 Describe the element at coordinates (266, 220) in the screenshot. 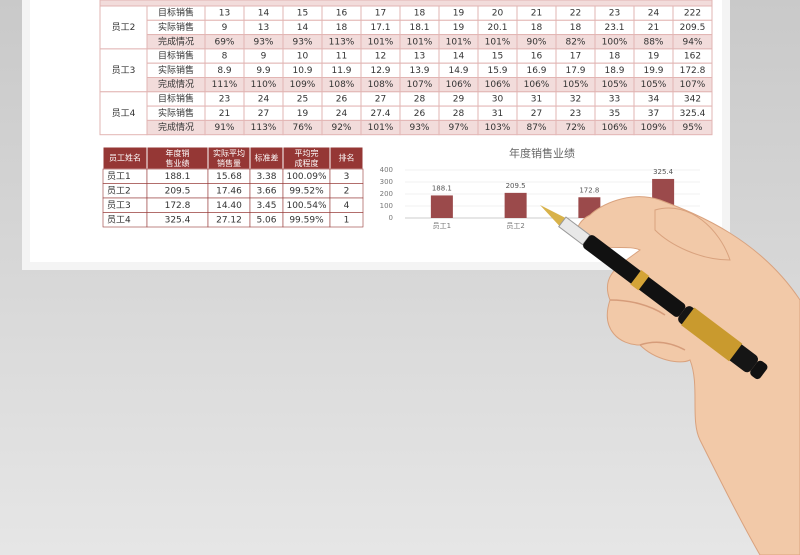

I see `summary-value: 5.06` at that location.